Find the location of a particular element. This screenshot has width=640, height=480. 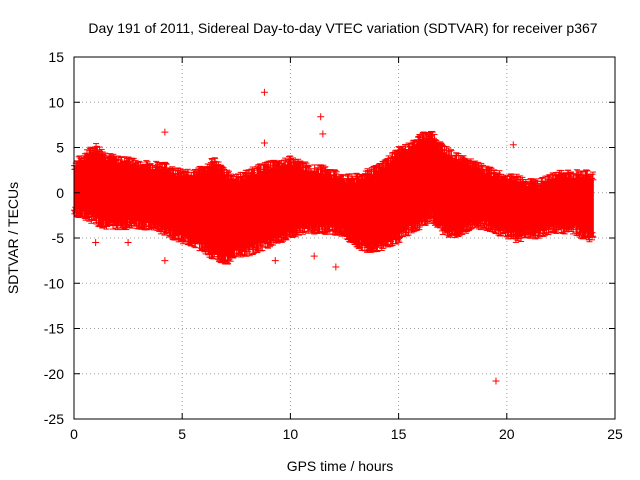

x-tick-label: 15 is located at coordinates (399, 434).